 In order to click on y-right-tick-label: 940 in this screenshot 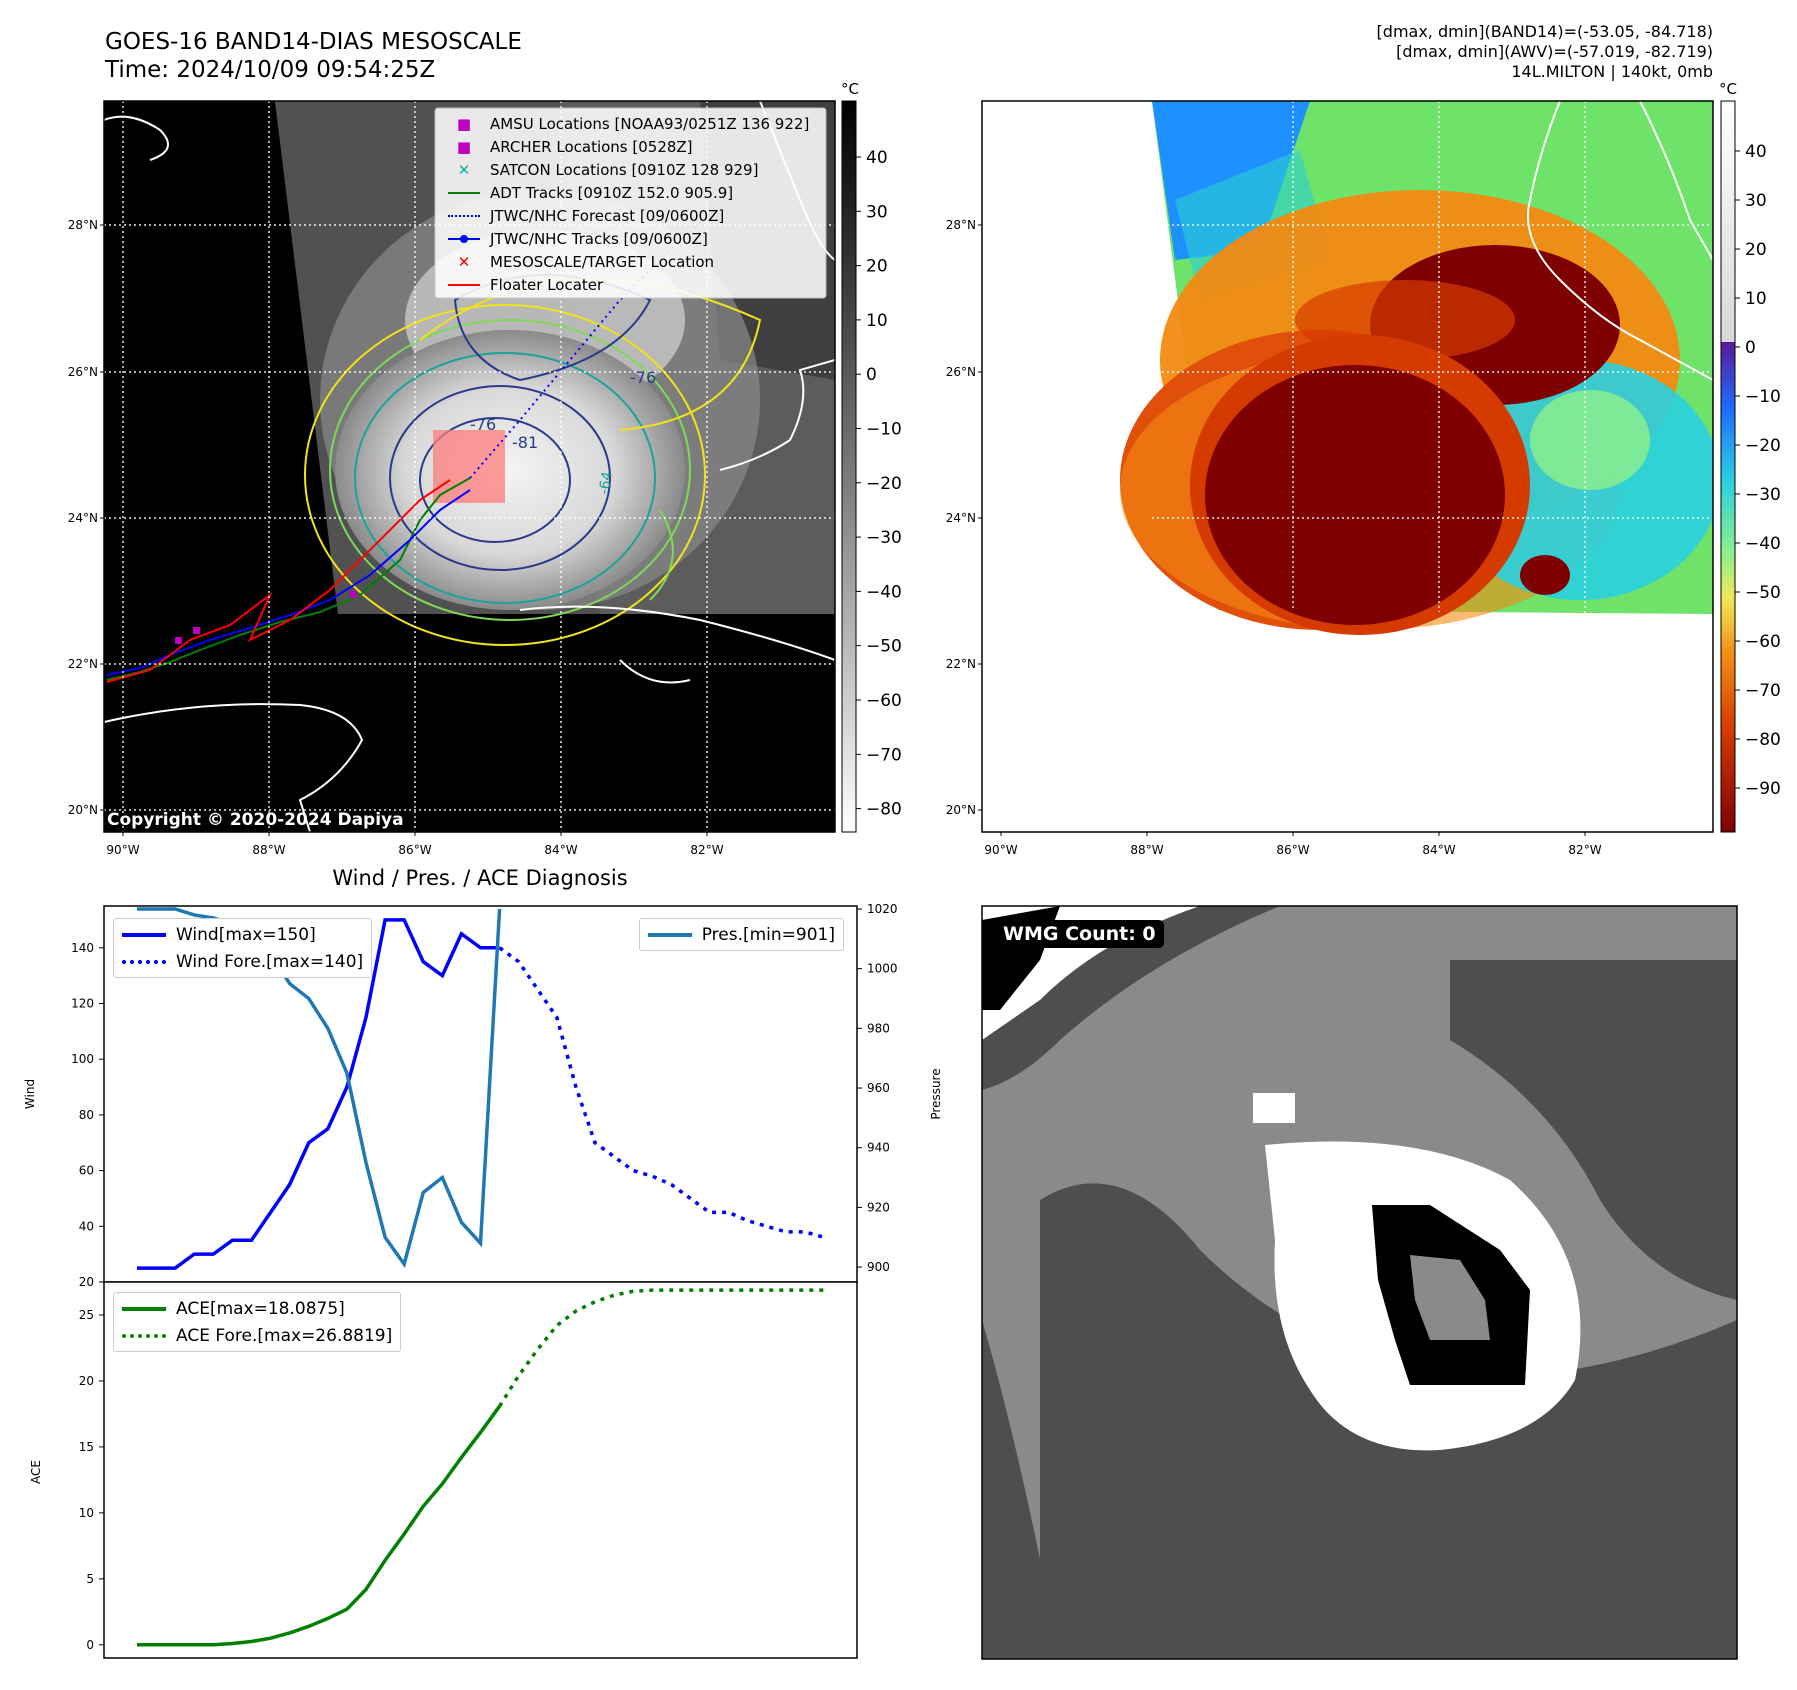, I will do `click(878, 1148)`.